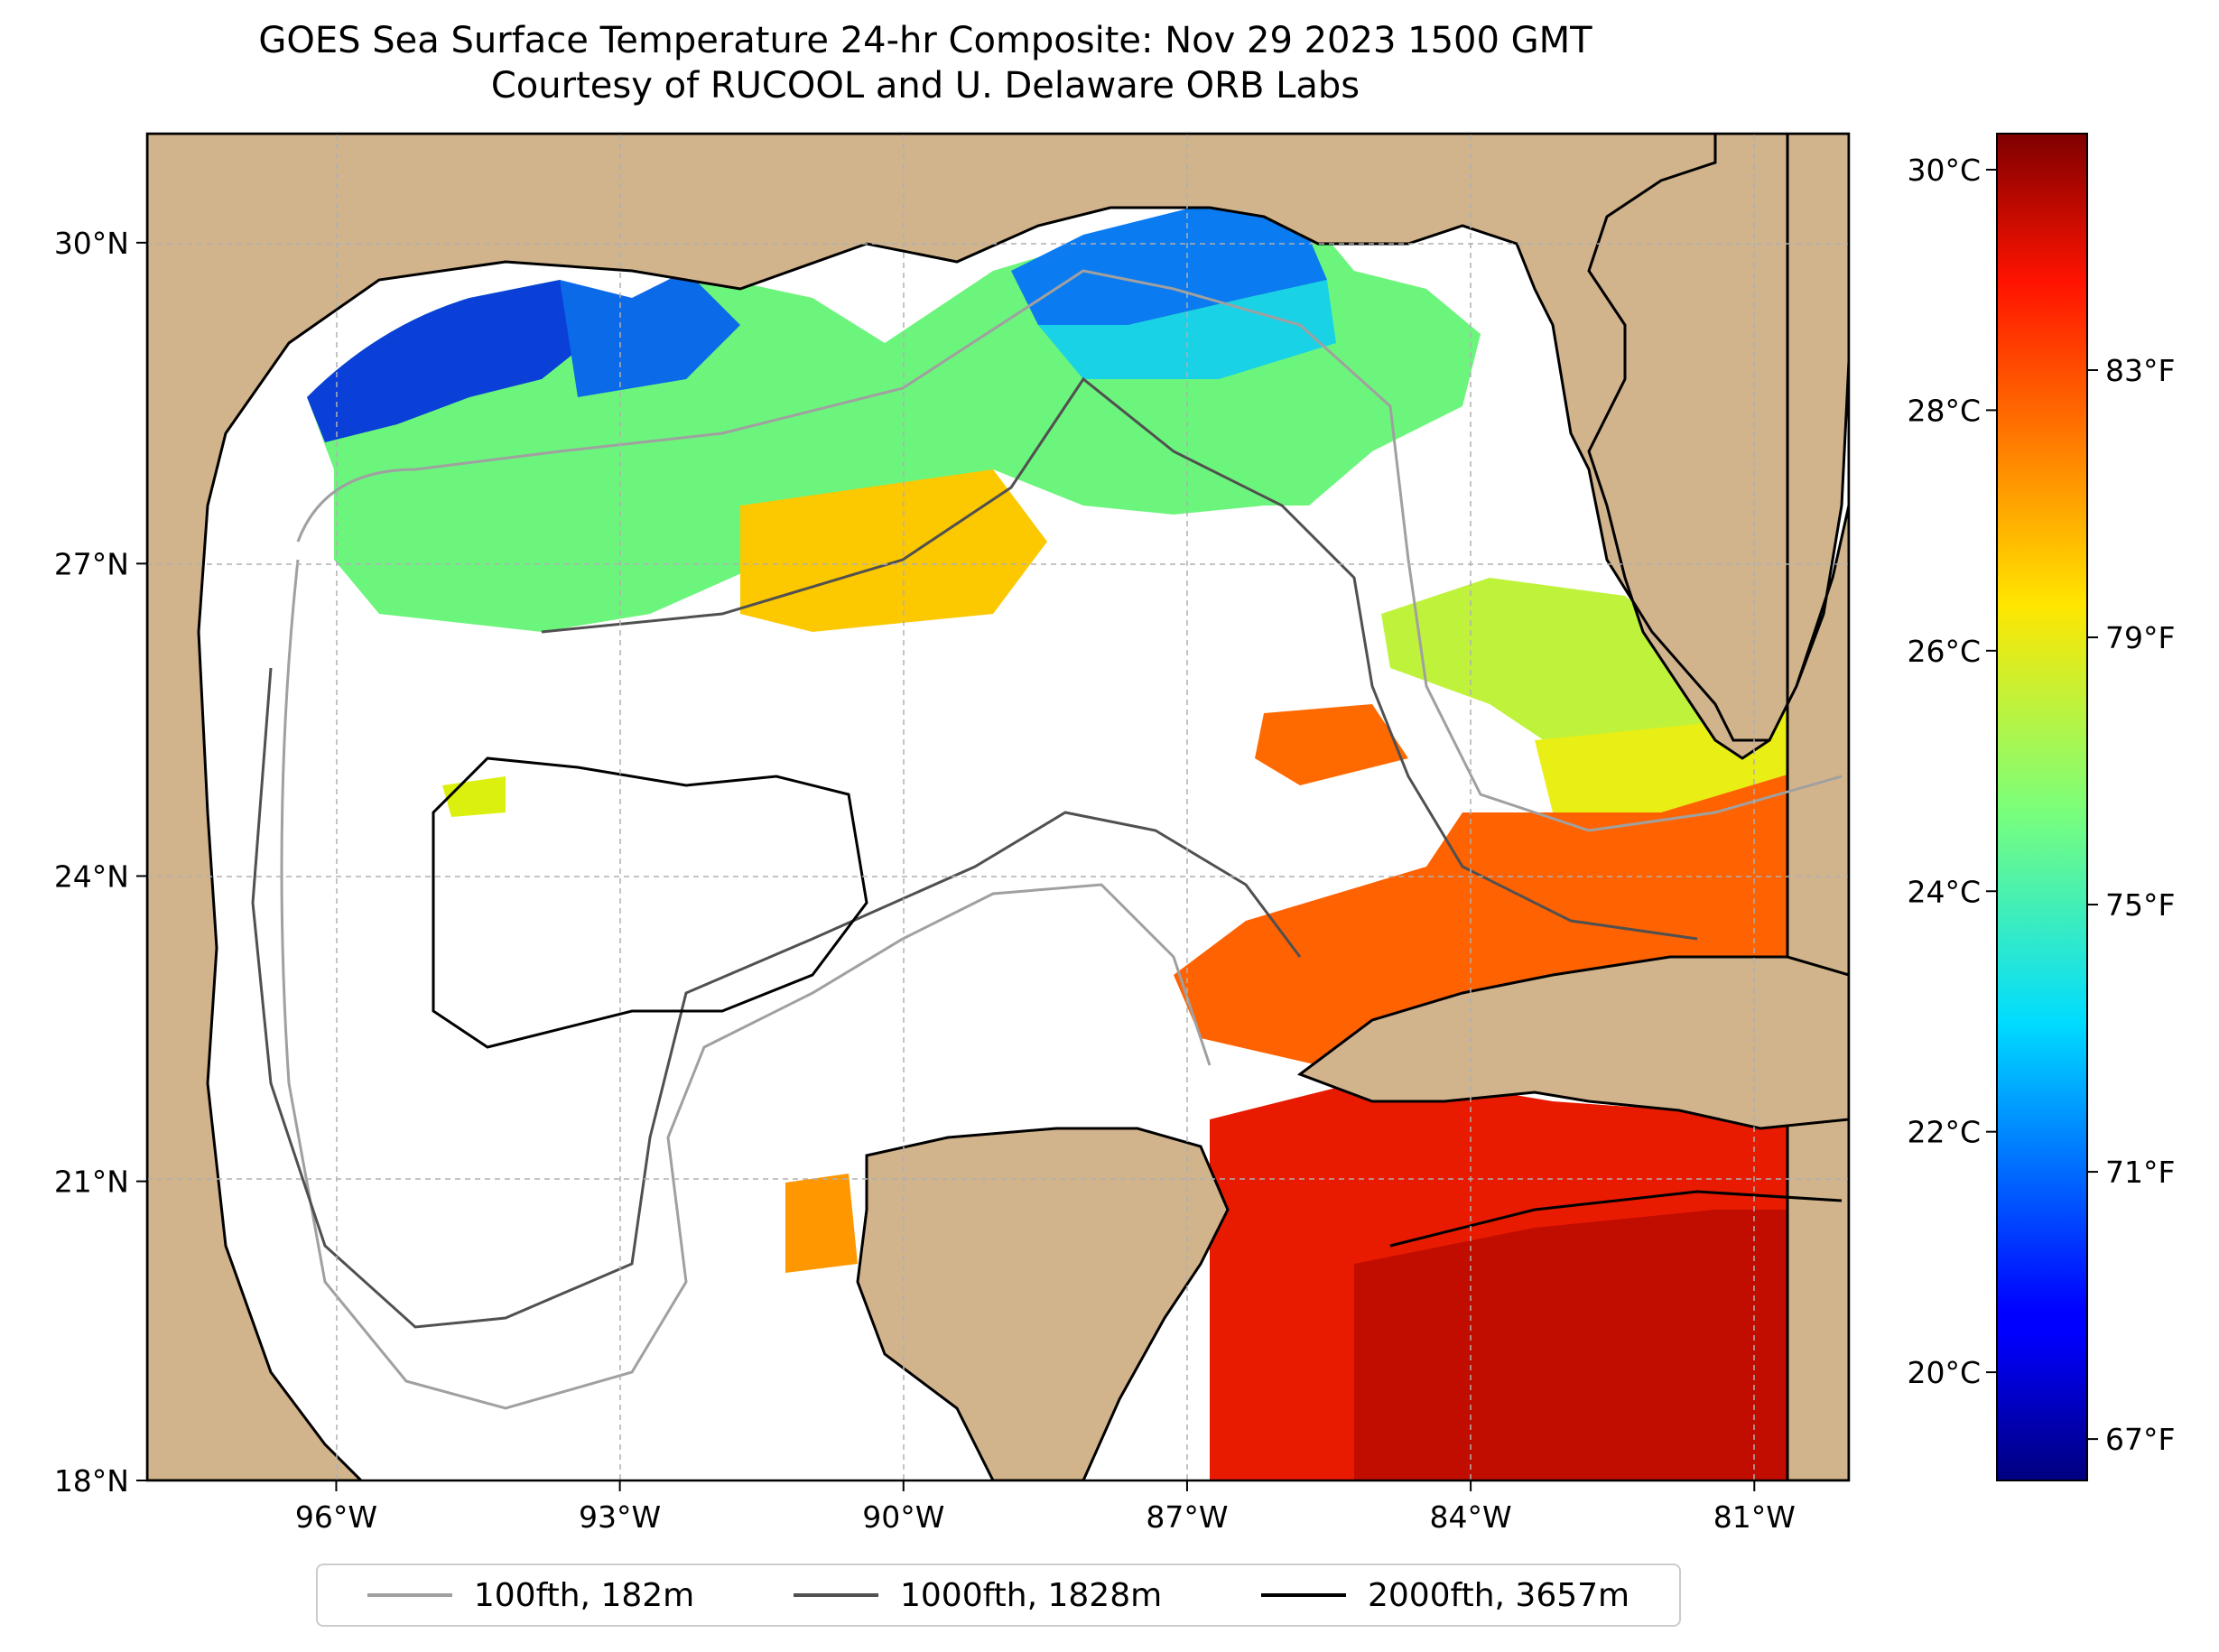 The image size is (2219, 1652). Describe the element at coordinates (903, 1517) in the screenshot. I see `lon-tick-label: 90°W` at that location.